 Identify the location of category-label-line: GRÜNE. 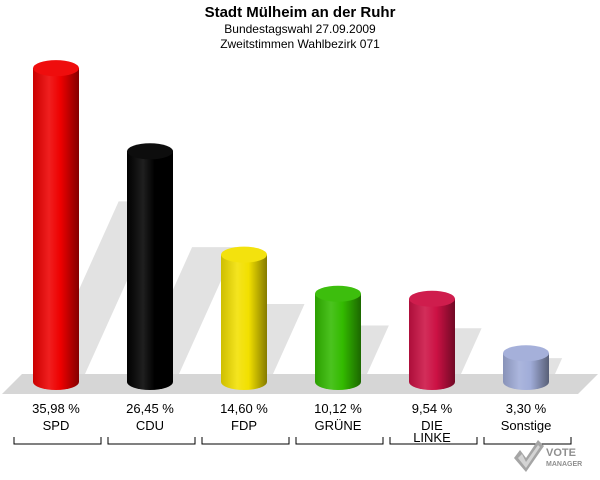
(338, 425).